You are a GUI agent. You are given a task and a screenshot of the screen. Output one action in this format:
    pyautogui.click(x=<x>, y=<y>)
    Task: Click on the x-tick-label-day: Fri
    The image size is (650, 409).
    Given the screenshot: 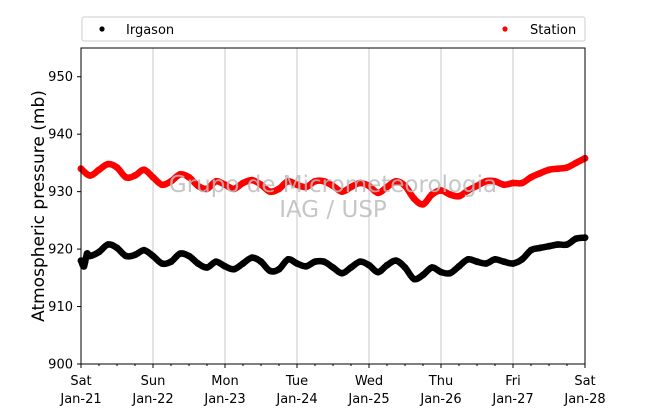 What is the action you would take?
    pyautogui.click(x=513, y=381)
    